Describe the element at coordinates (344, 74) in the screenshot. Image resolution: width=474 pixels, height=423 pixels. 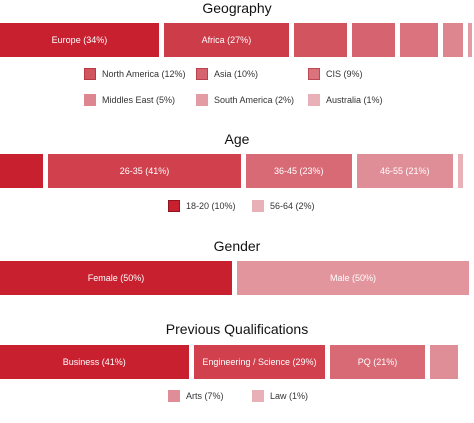
I see `legend-label: CIS (9%)` at that location.